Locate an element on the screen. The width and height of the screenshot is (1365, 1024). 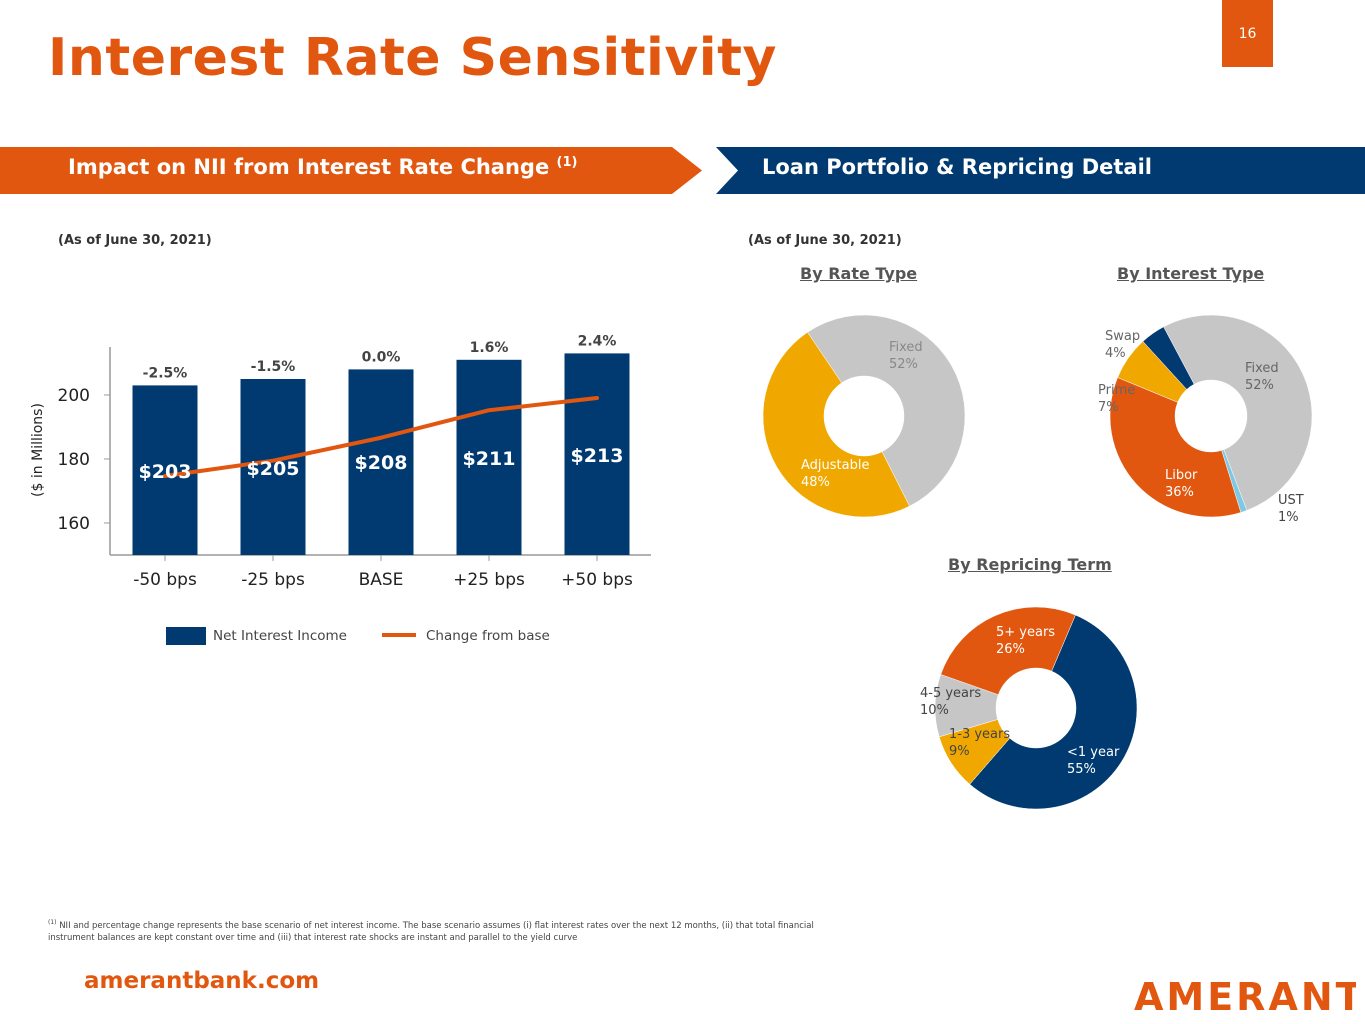
left-header-text: Impact on NII from Interest Rate Change is located at coordinates (309, 167).